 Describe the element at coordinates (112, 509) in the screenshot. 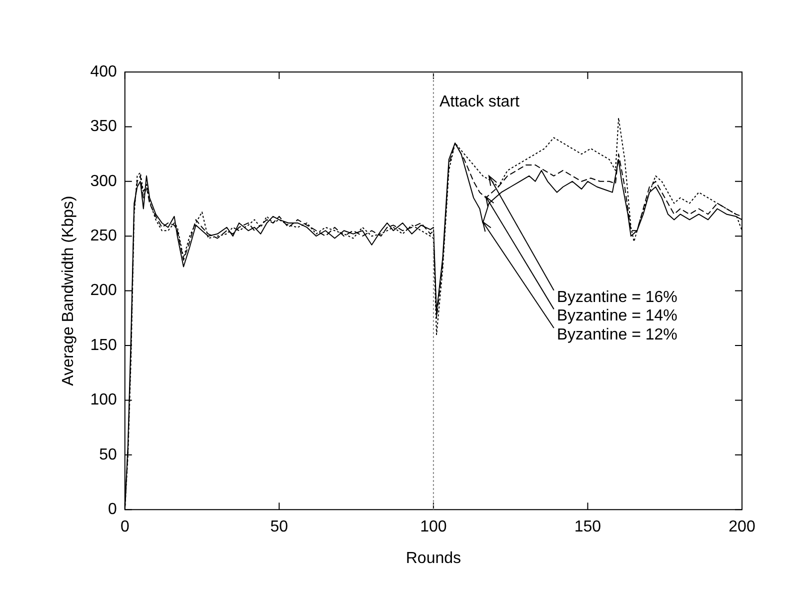

I see `y-tick-label: 0` at that location.